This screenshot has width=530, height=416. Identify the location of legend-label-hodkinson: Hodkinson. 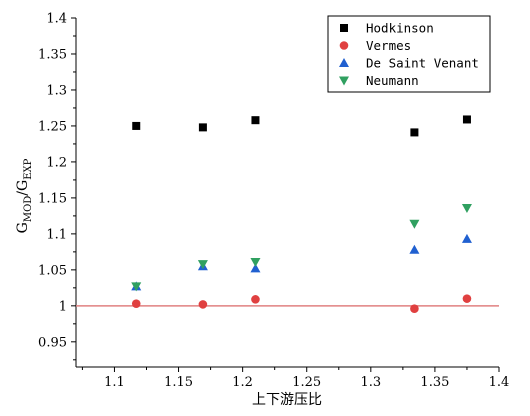
(400, 28).